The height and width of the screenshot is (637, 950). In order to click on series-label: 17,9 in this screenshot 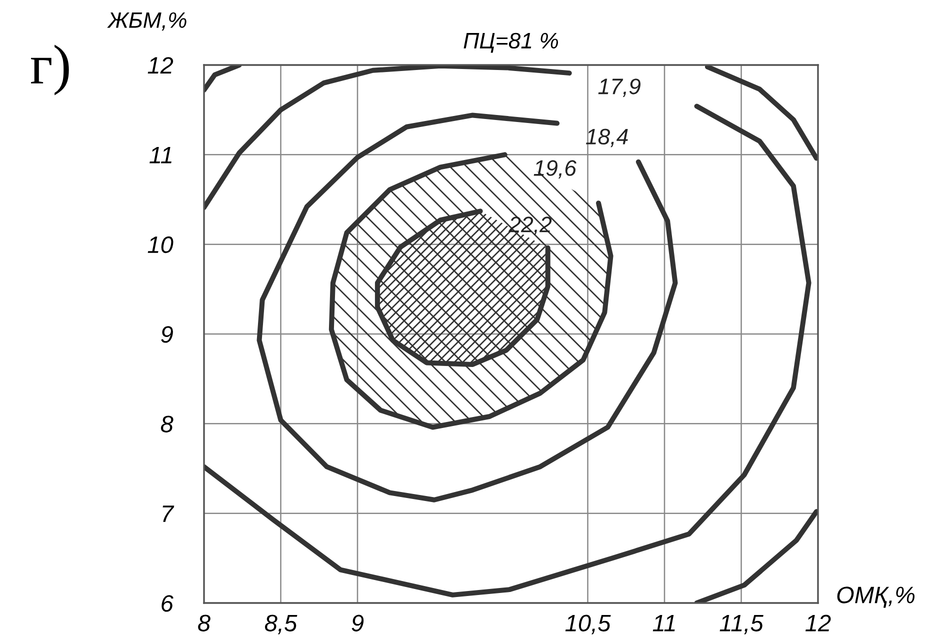, I will do `click(619, 87)`.